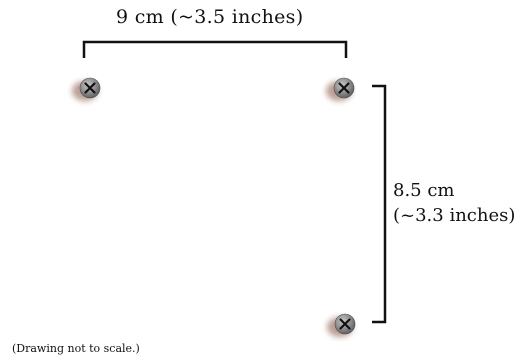  What do you see at coordinates (454, 203) in the screenshot?
I see `vertical-measure-label: 8.5 cm (~3.3 inches)` at bounding box center [454, 203].